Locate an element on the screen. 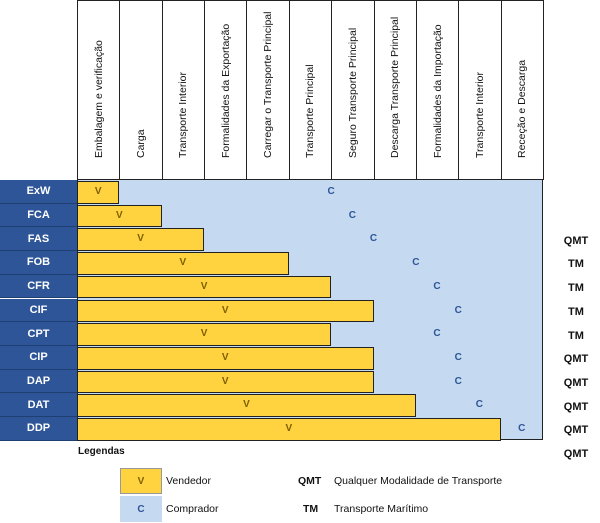 The height and width of the screenshot is (523, 600). legend-seller-swatch: V is located at coordinates (141, 481).